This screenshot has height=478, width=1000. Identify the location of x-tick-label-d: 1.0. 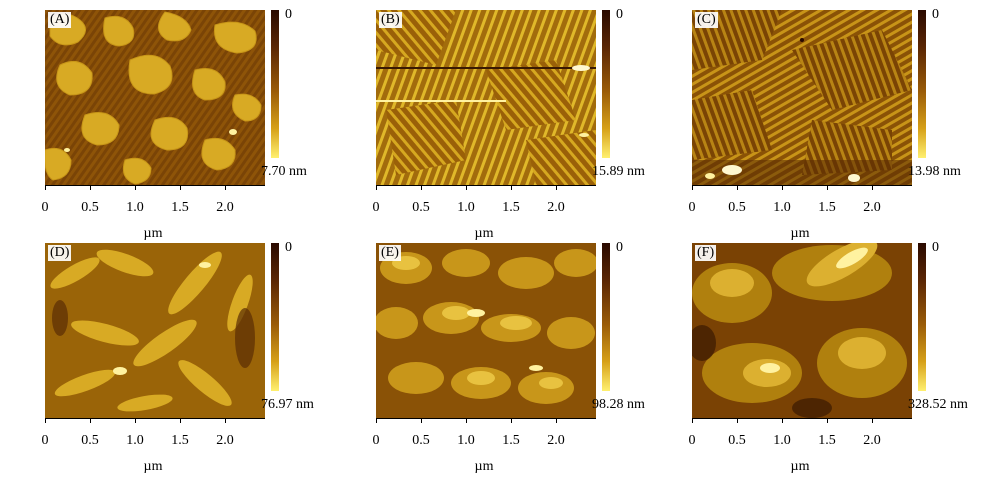
(135, 440).